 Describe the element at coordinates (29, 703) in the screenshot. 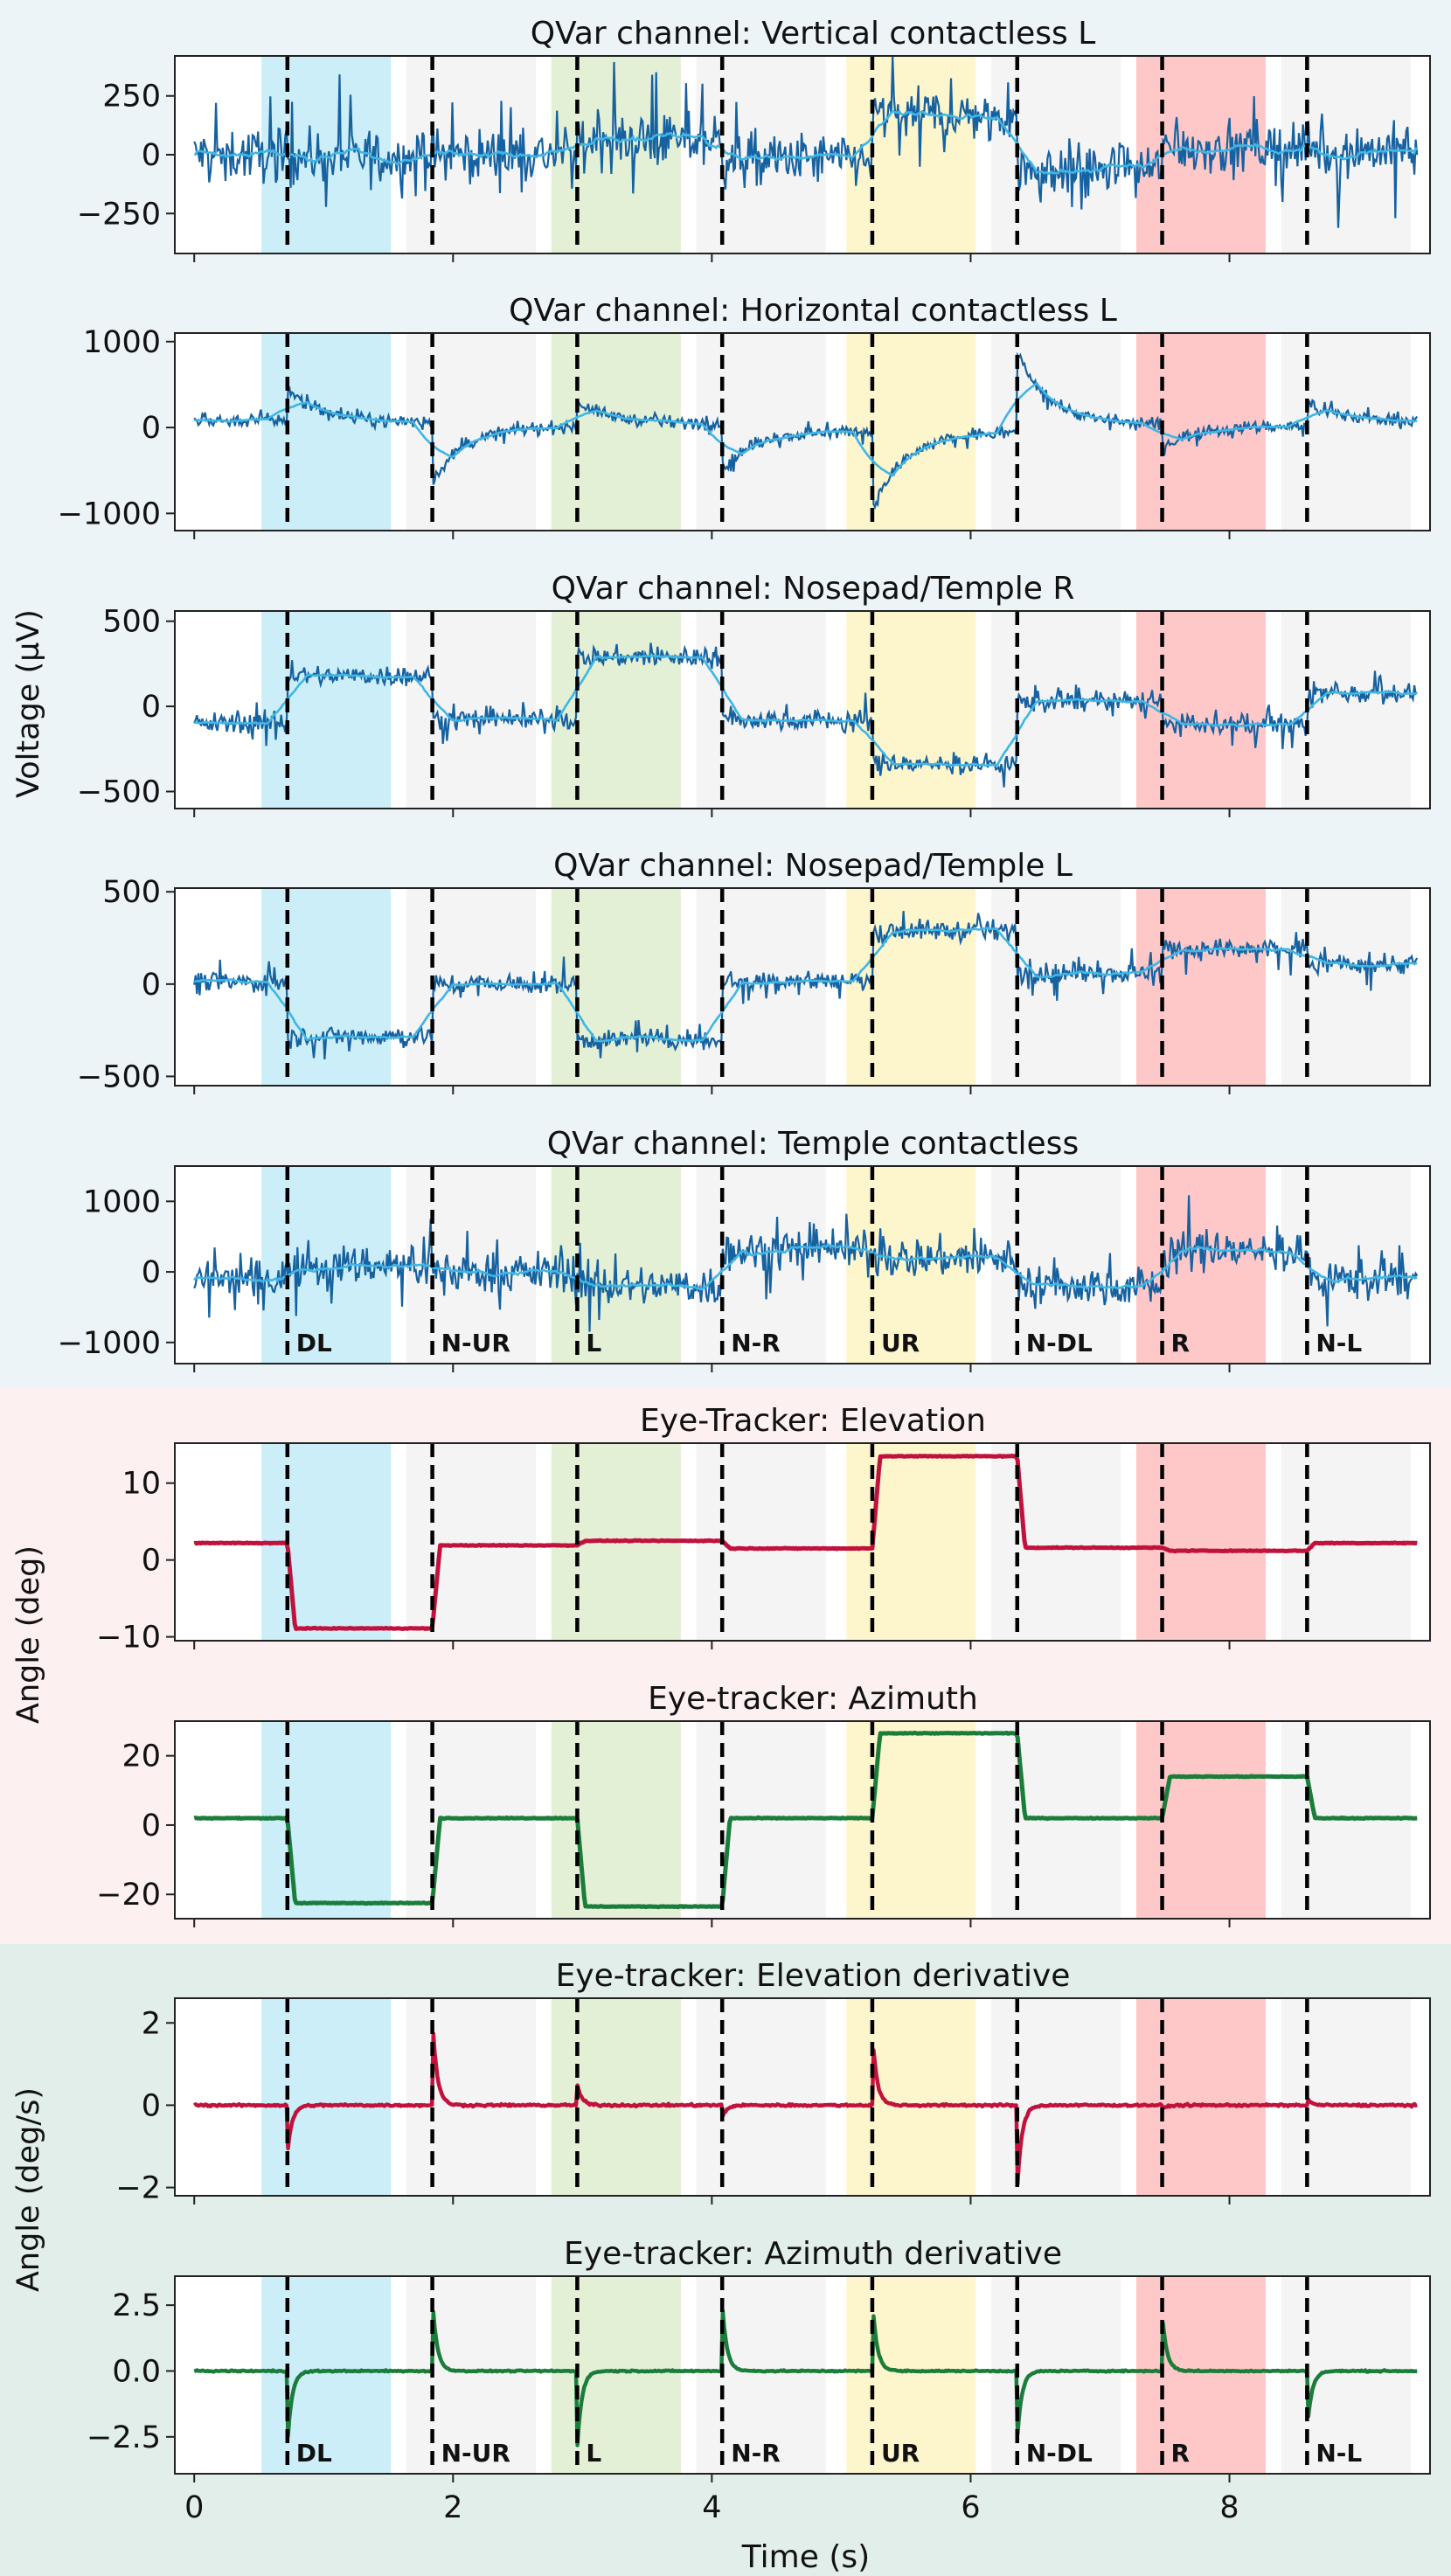

I see `ylabel-voltage: Voltage (µV)` at that location.